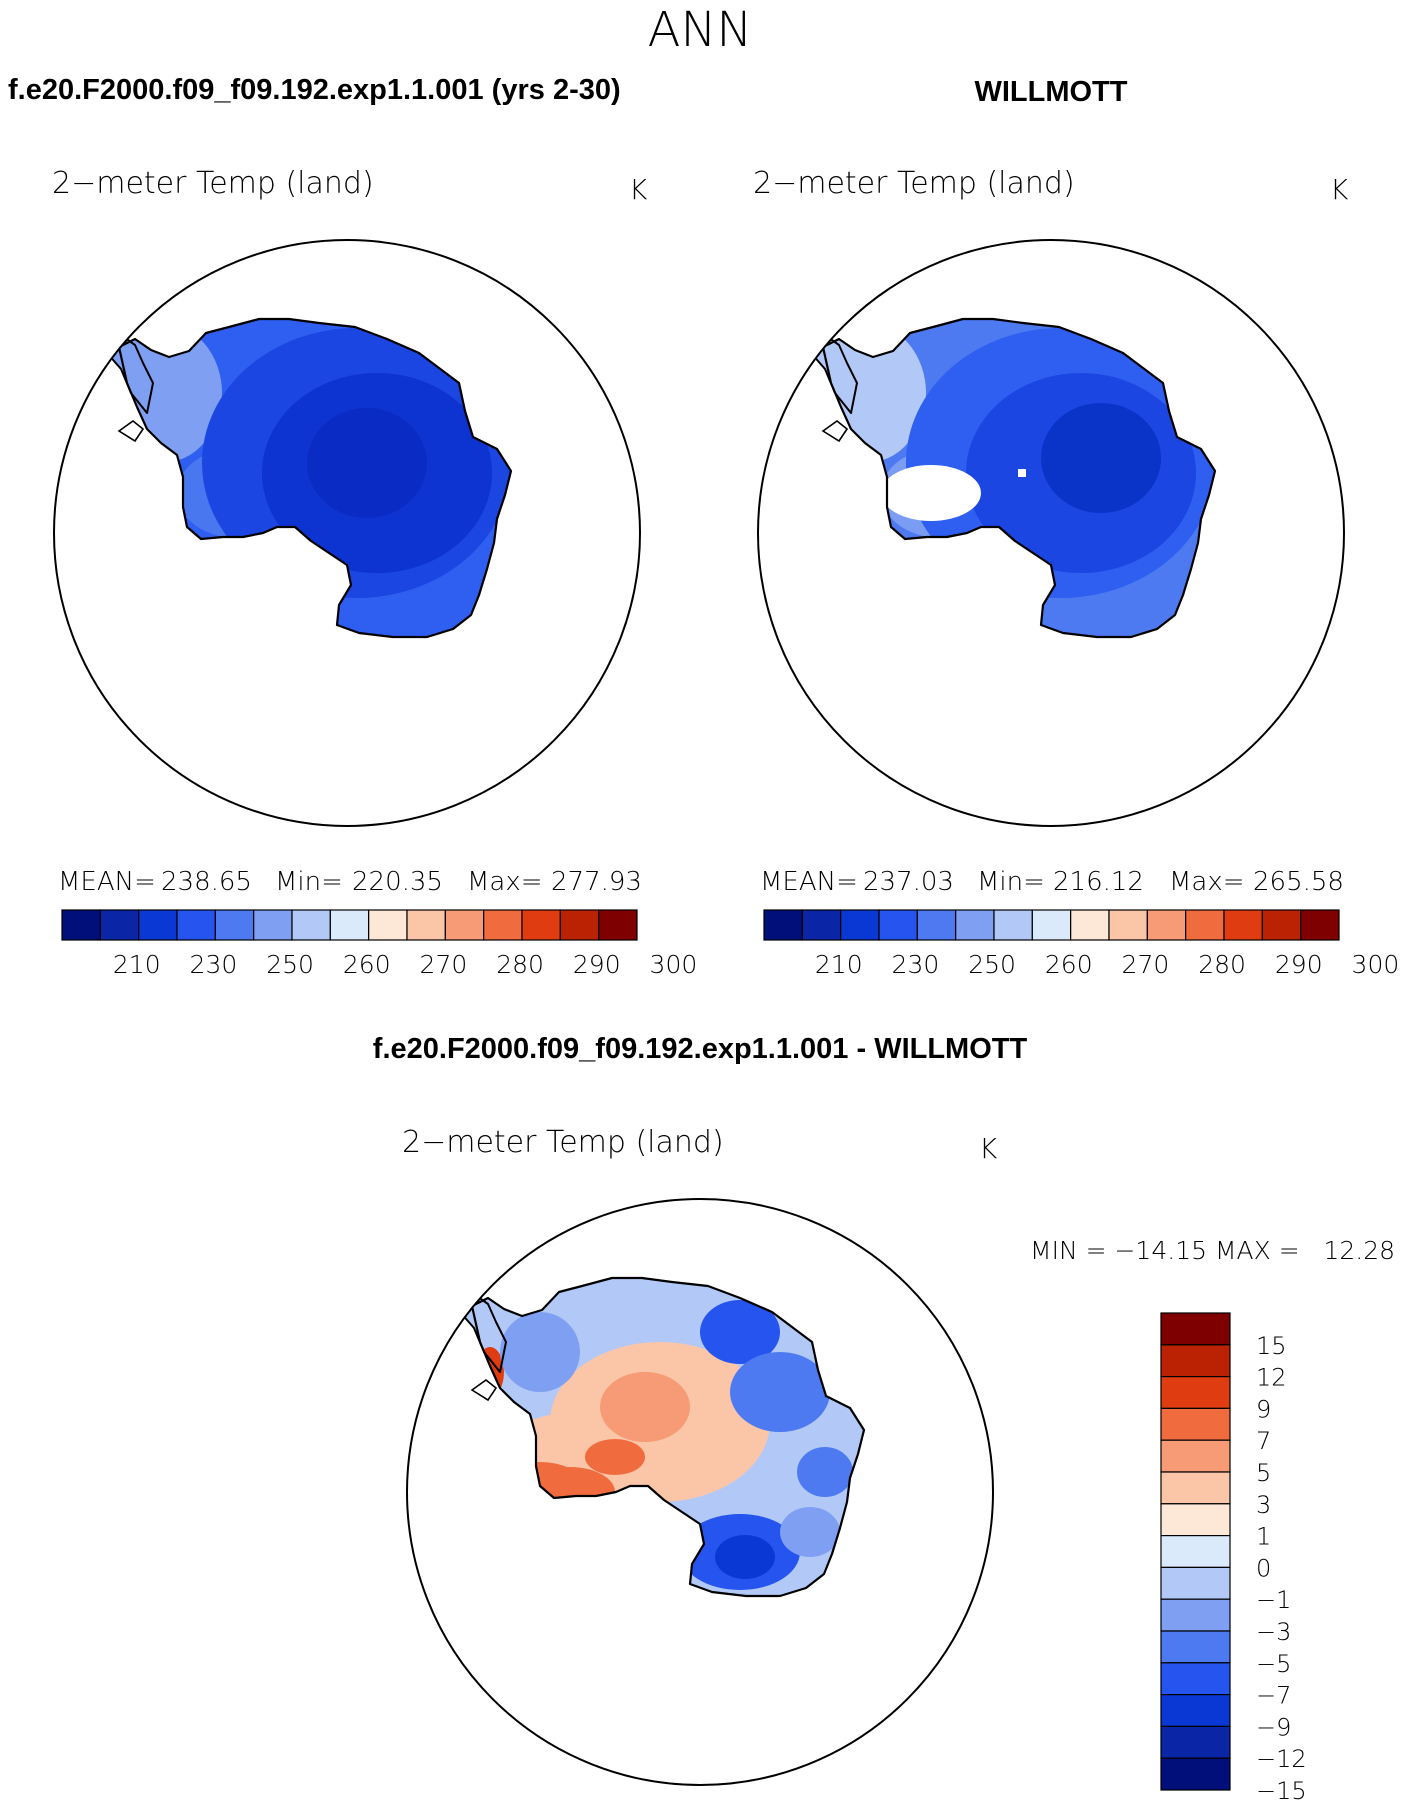  What do you see at coordinates (1273, 1632) in the screenshot?
I see `colorbar-tick-label: −3` at bounding box center [1273, 1632].